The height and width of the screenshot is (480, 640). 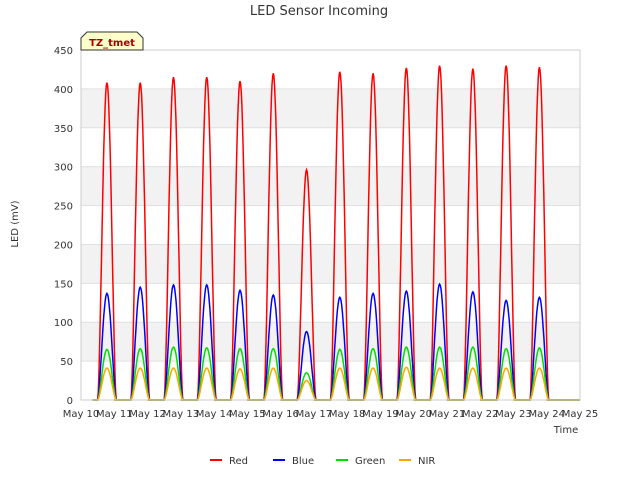 I want to click on x-tick-label: May 12, so click(x=147, y=414).